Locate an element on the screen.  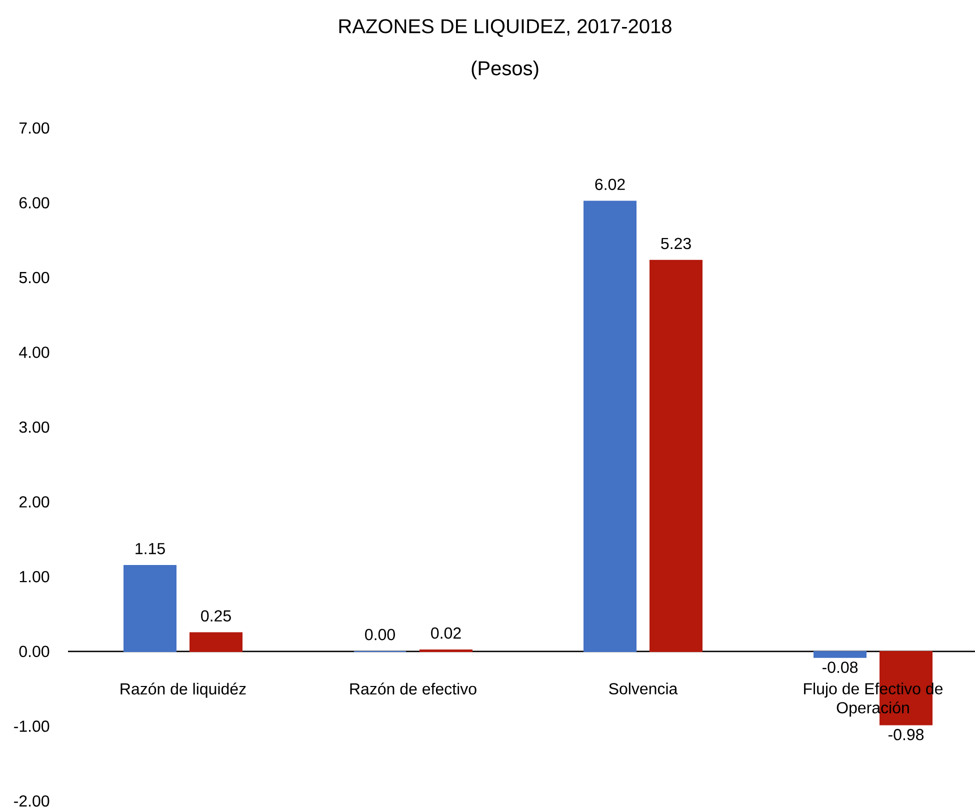
y-tick-label: -2.00 is located at coordinates (32, 801).